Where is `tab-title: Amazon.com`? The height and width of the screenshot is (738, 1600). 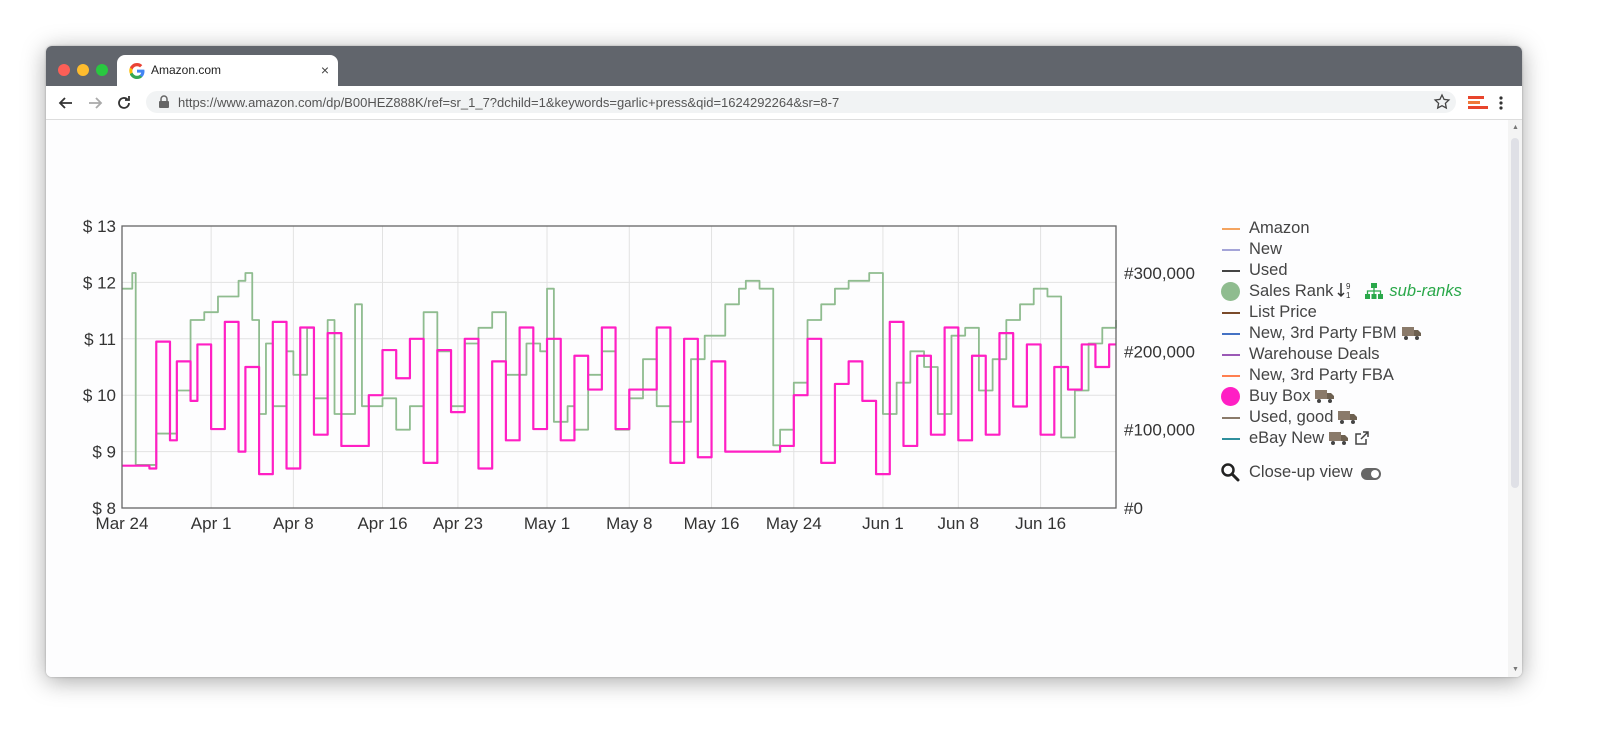
tab-title: Amazon.com is located at coordinates (186, 70).